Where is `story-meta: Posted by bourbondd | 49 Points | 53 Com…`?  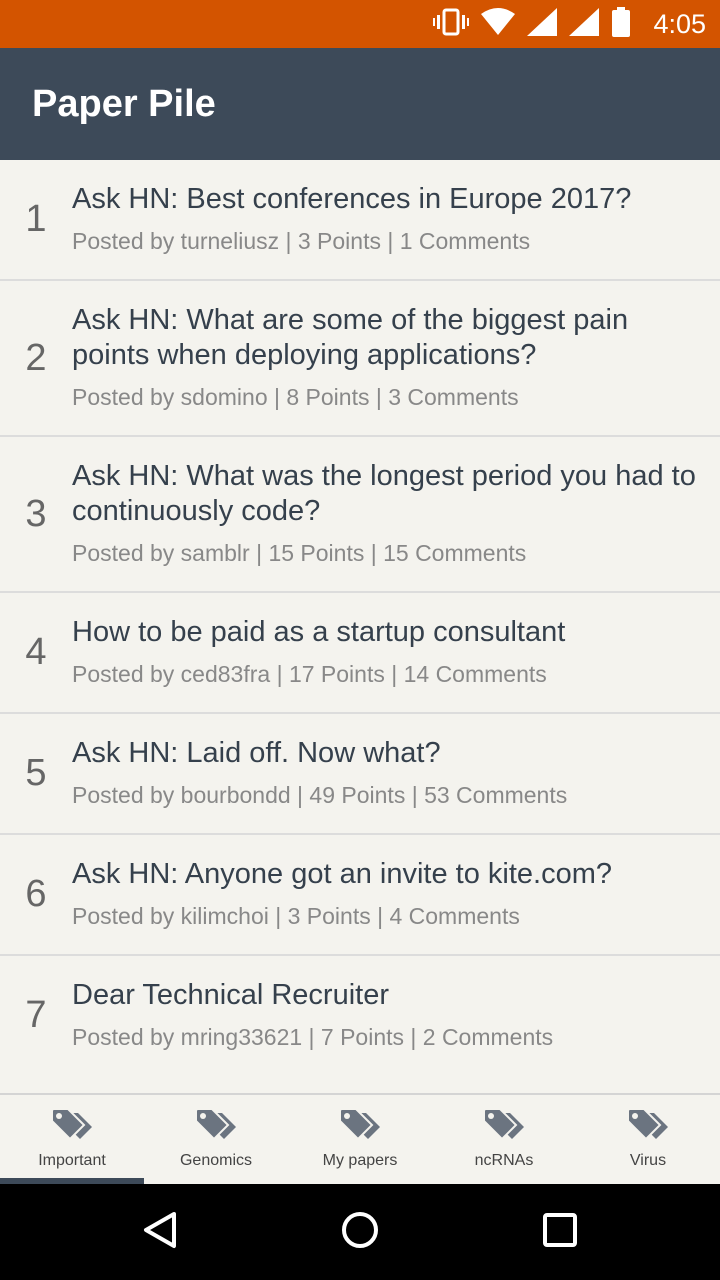 story-meta: Posted by bourbondd | 49 Points | 53 Com… is located at coordinates (320, 795).